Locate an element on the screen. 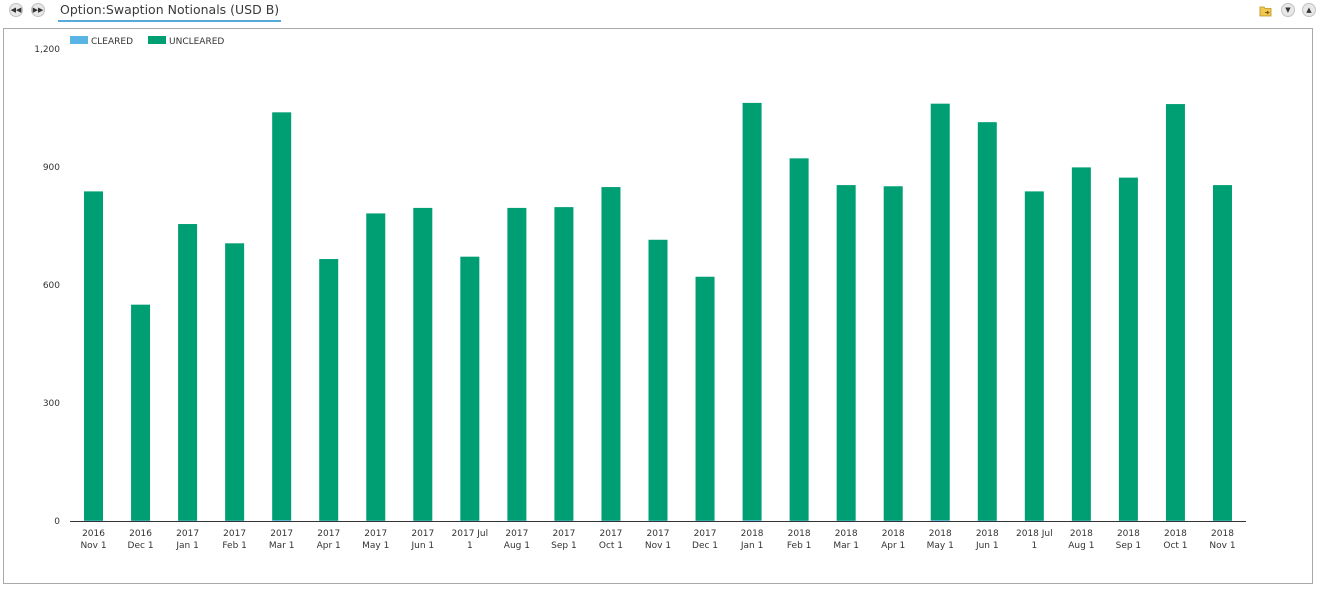  rewind-icon: ◀◀ is located at coordinates (16, 10).